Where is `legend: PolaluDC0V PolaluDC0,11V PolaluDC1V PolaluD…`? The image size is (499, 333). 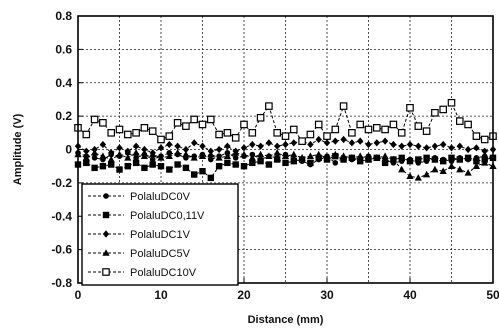
legend: PolaluDC0V PolaluDC0,11V PolaluDC1V PolaluD… is located at coordinates (160, 234).